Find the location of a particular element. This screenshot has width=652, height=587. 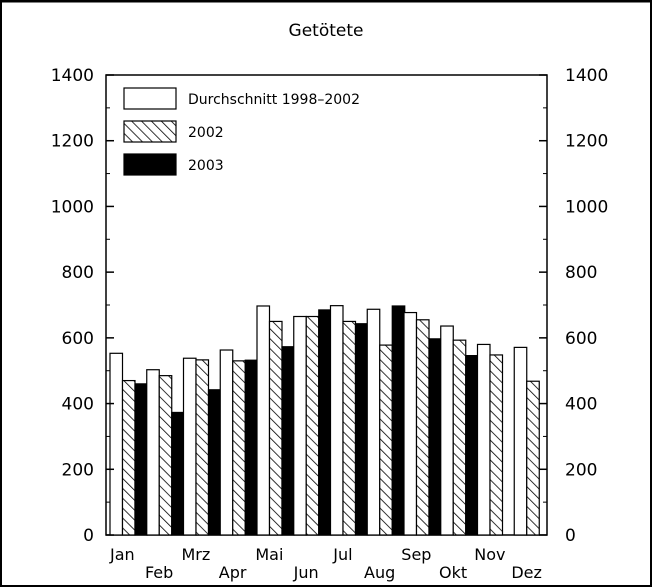

y-tick-label-left: 1200 is located at coordinates (72, 142).